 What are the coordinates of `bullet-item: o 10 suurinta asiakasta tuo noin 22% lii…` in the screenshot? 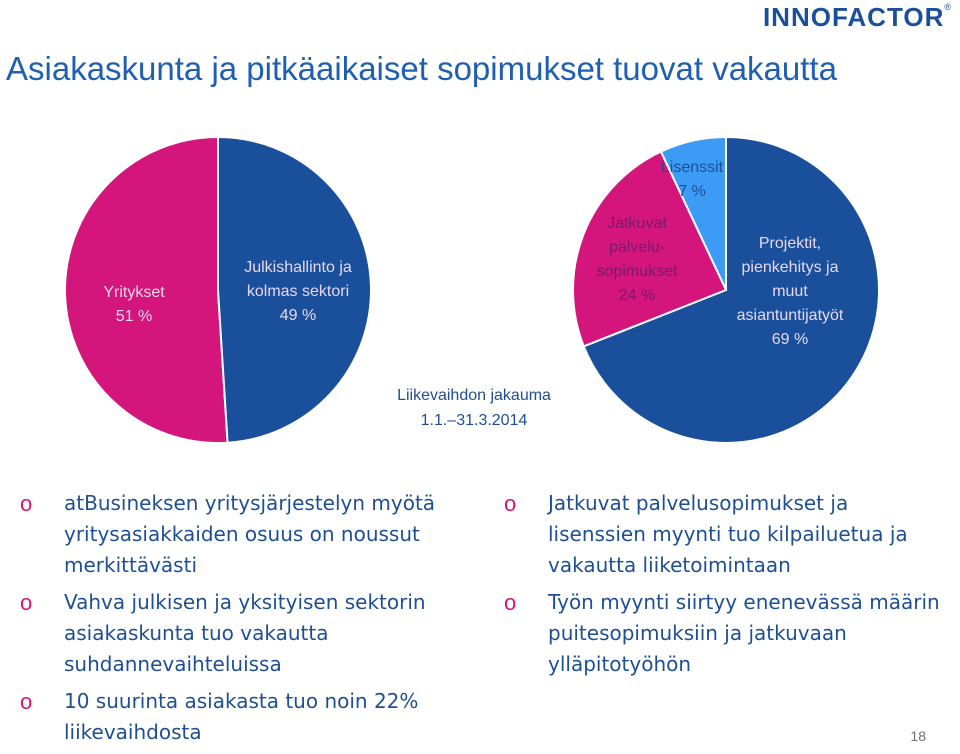 It's located at (250, 717).